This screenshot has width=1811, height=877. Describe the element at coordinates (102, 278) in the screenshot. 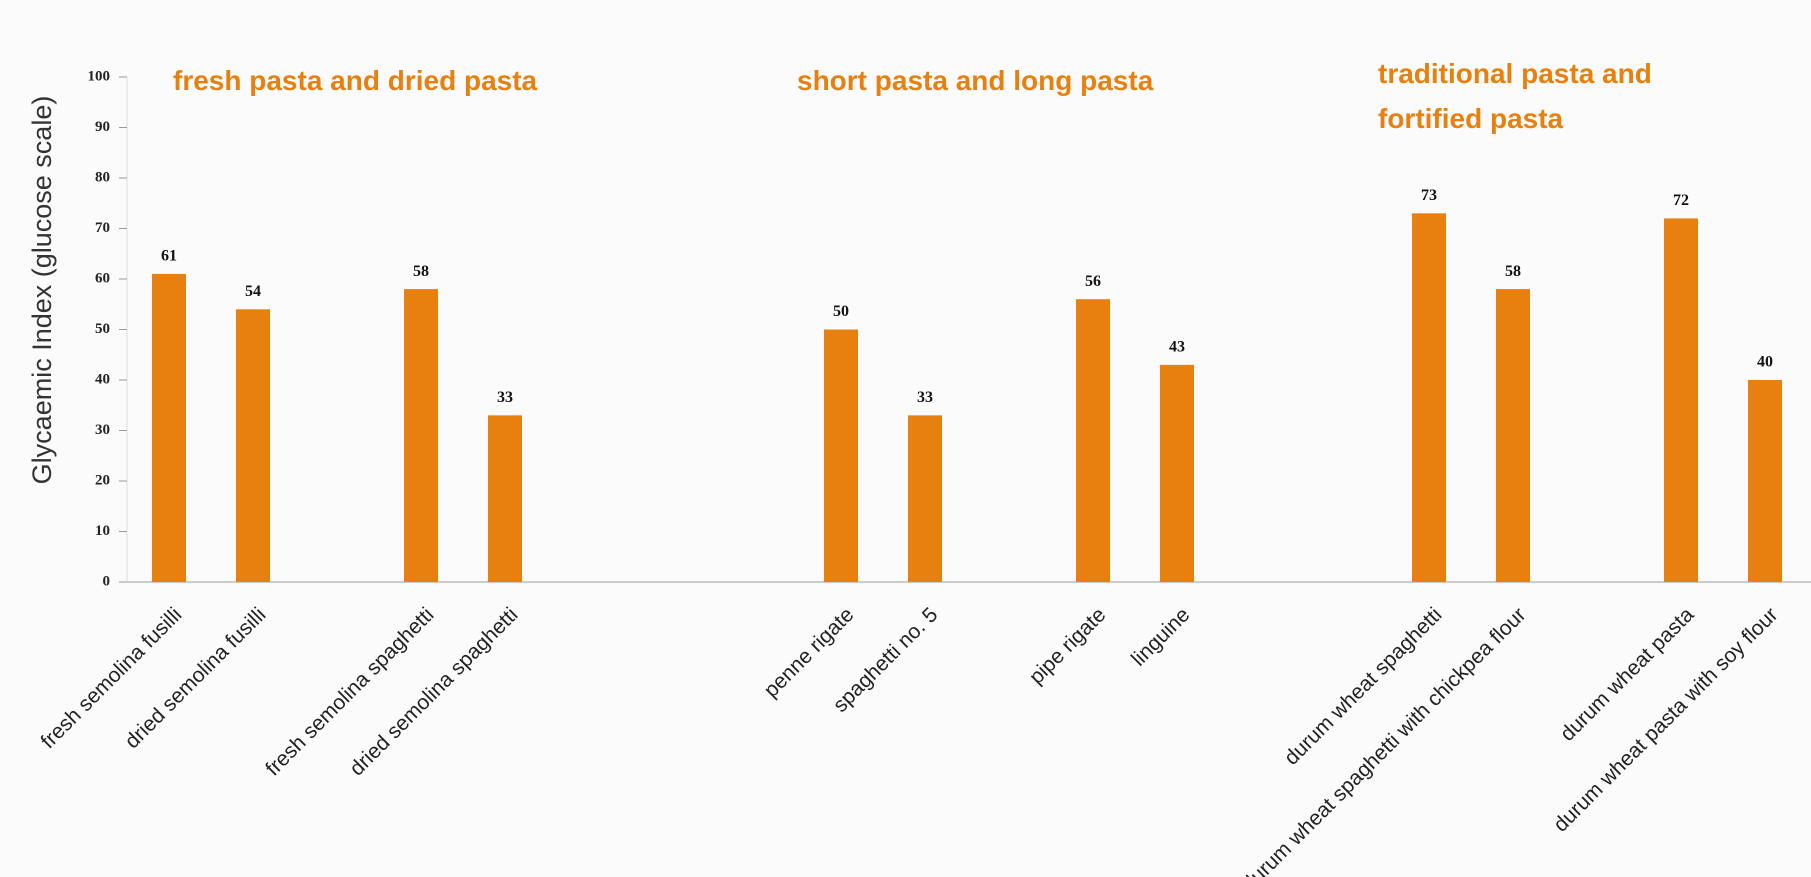

I see `y-tick-label: 60` at that location.